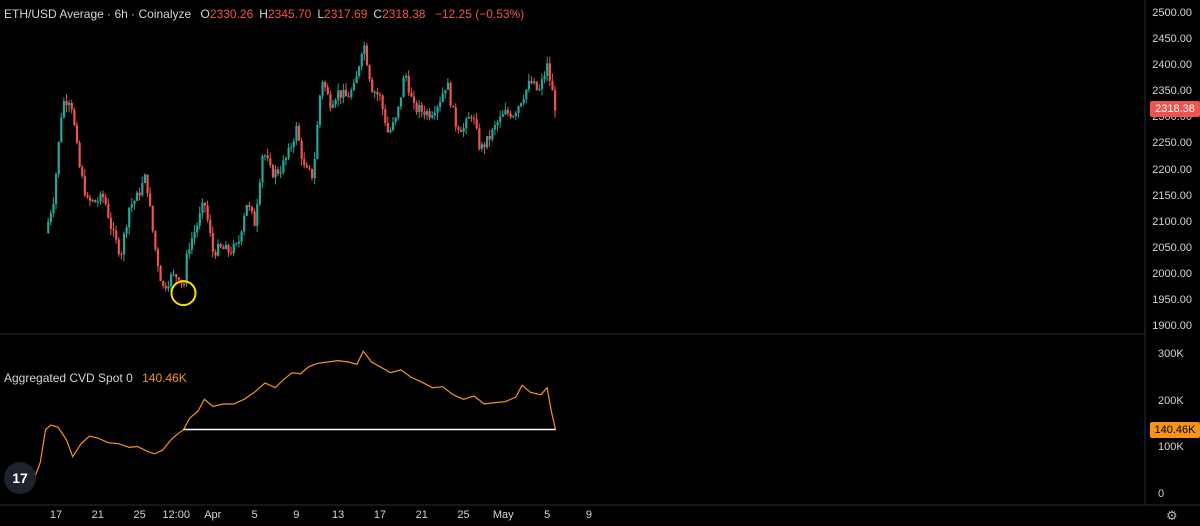 The width and height of the screenshot is (1200, 526). What do you see at coordinates (295, 413) in the screenshot?
I see `cvd-pane` at bounding box center [295, 413].